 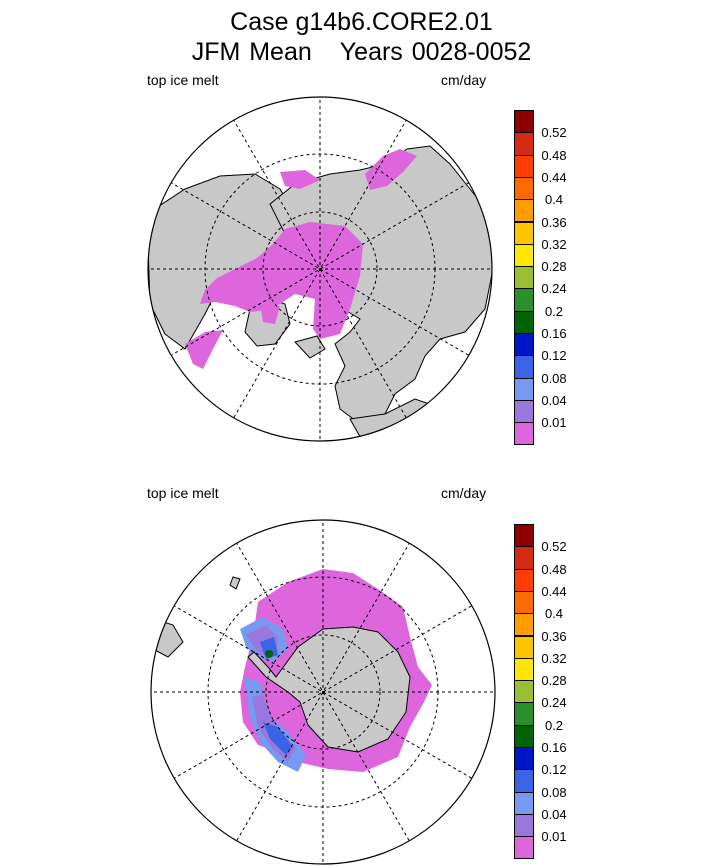 I want to click on south-variable-label: top ice melt, so click(x=183, y=493).